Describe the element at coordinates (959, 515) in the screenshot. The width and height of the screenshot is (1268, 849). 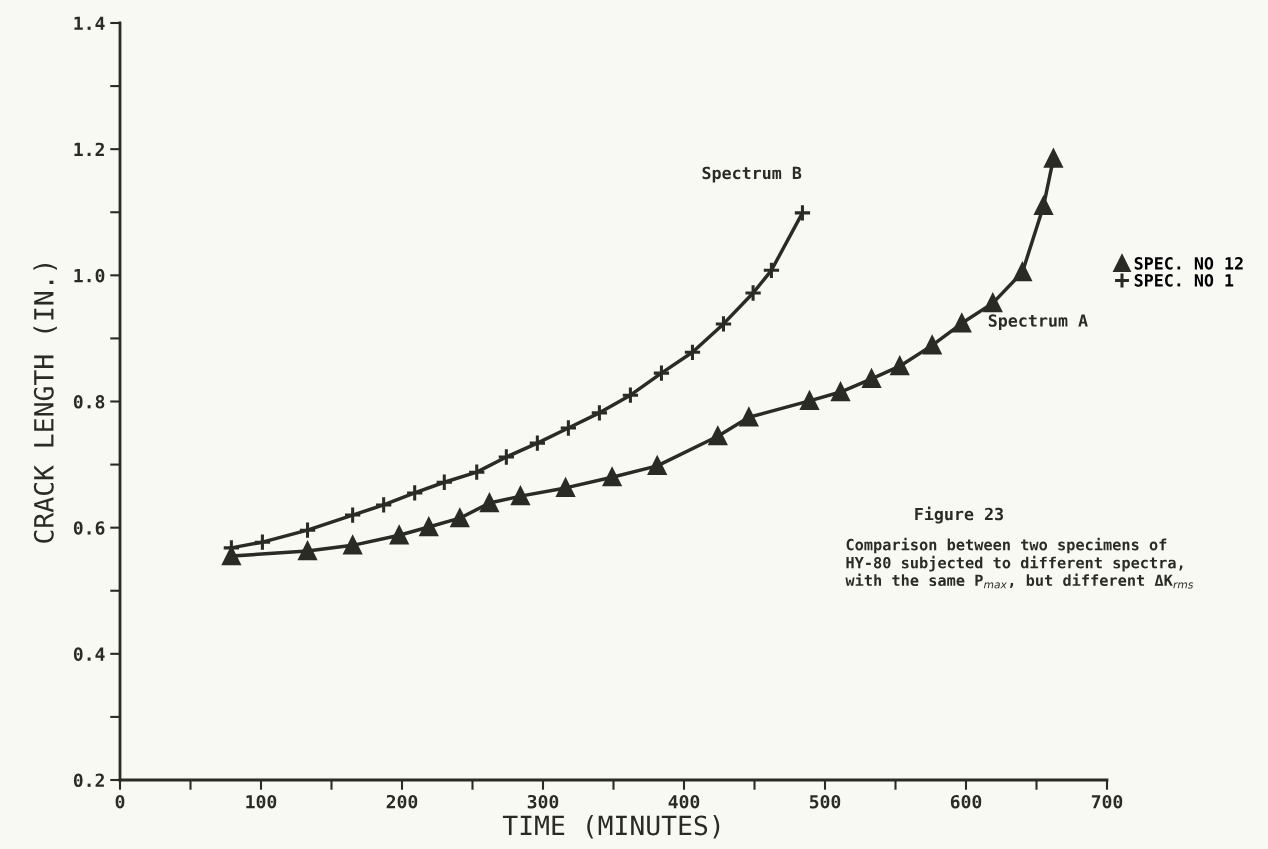
I see `annotation: Figure 23` at that location.